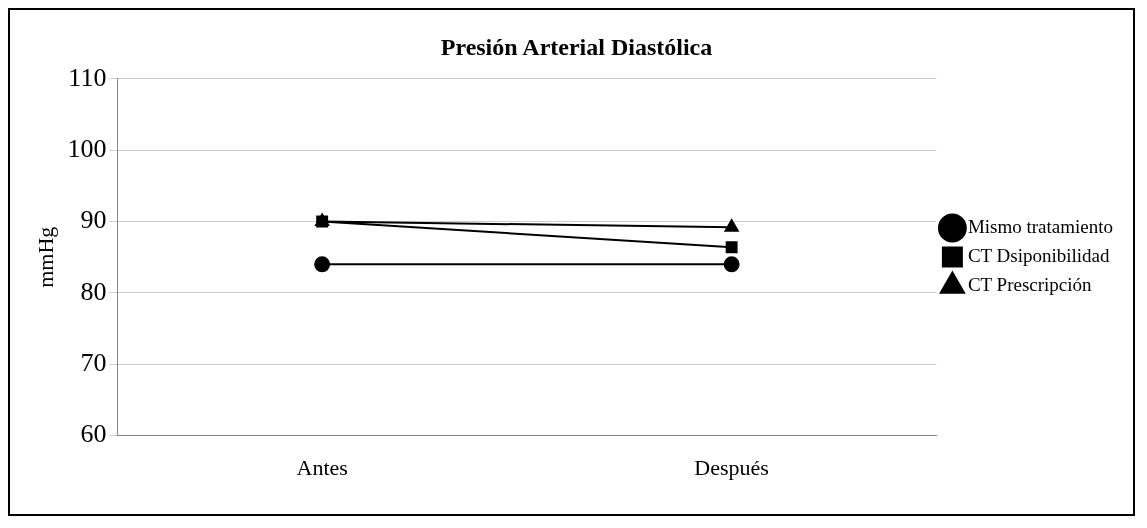 The height and width of the screenshot is (528, 1147). What do you see at coordinates (731, 467) in the screenshot?
I see `x-tick-label: Después` at bounding box center [731, 467].